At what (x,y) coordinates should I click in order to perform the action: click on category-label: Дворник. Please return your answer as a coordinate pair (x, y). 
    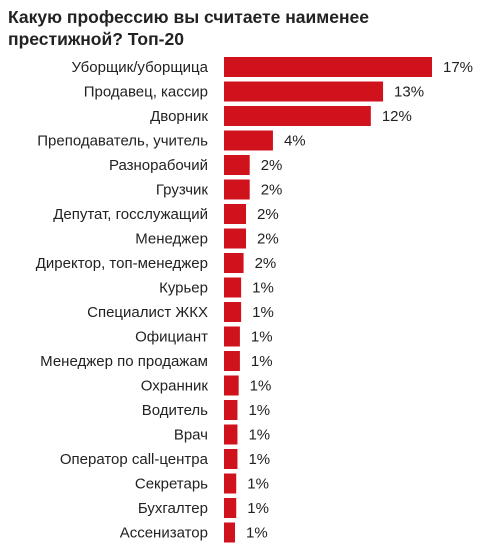
    Looking at the image, I should click on (179, 116).